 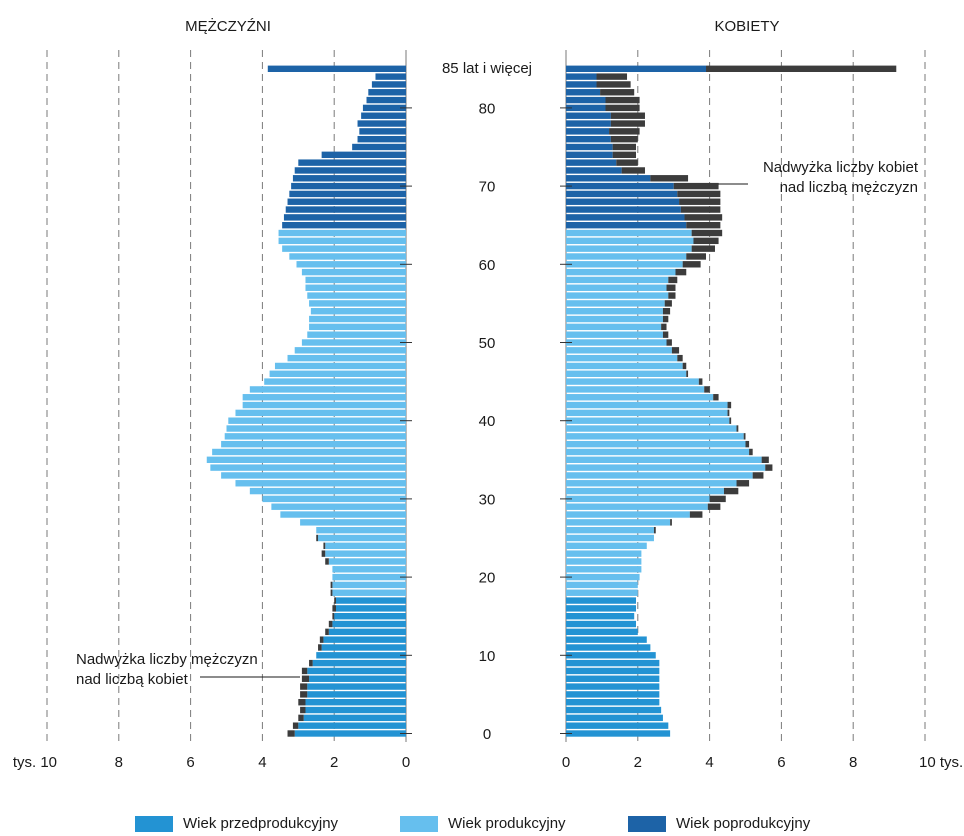 I want to click on annotation-women-line2: nad liczbą mężczyzn, so click(x=849, y=187).